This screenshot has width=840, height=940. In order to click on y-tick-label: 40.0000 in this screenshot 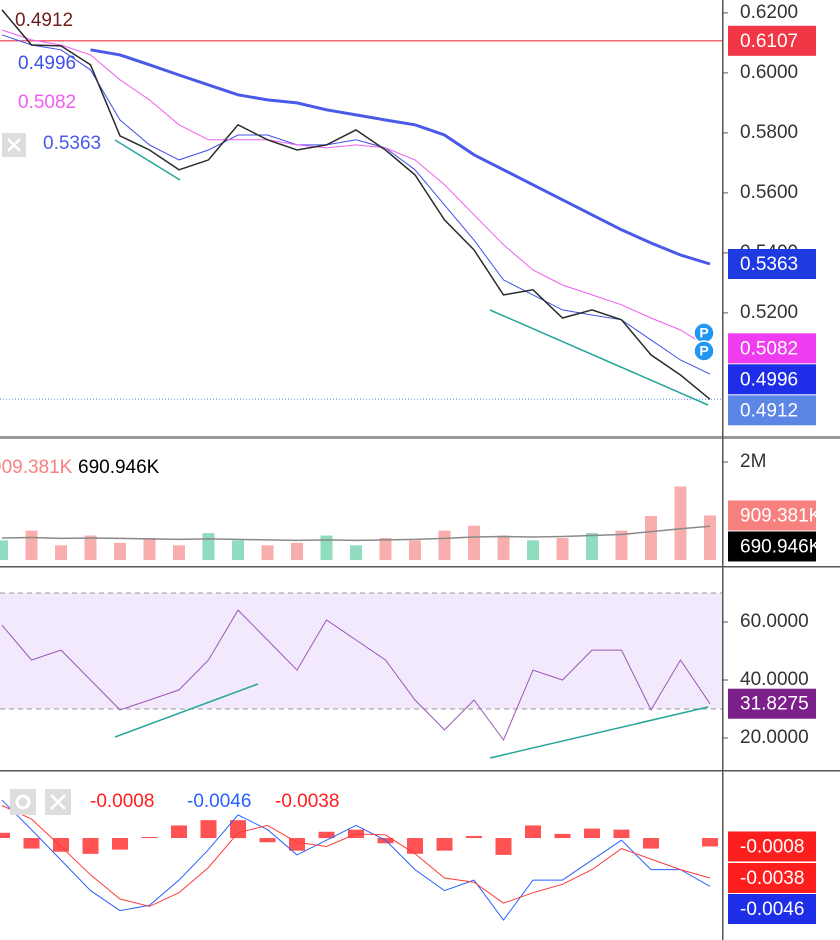, I will do `click(774, 679)`.